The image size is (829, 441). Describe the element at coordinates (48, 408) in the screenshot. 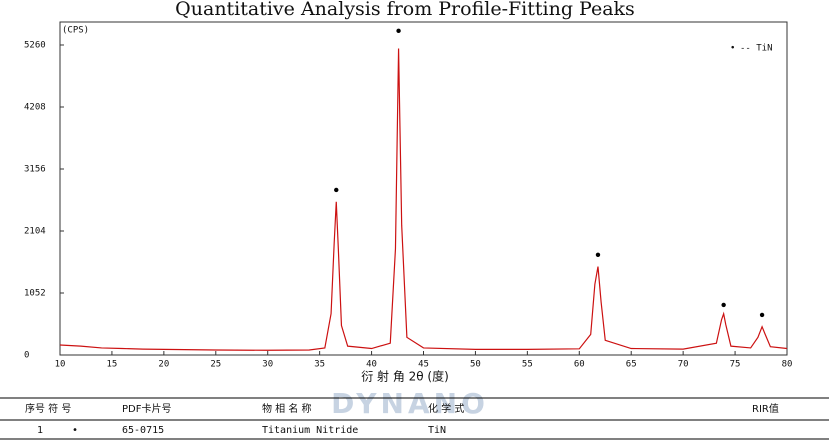

I see `table-header: 序号 符 号` at that location.